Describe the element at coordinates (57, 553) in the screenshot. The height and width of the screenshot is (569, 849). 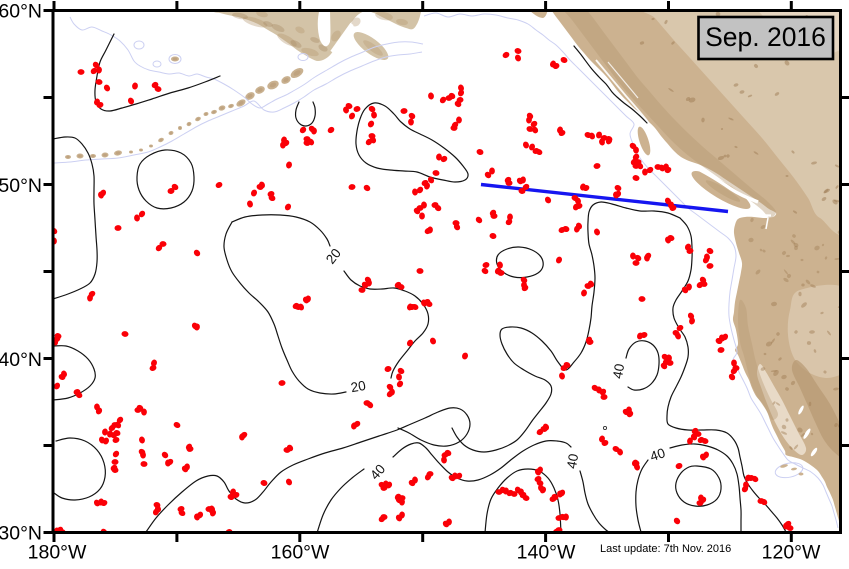
I see `svg-text: 180°W` at that location.